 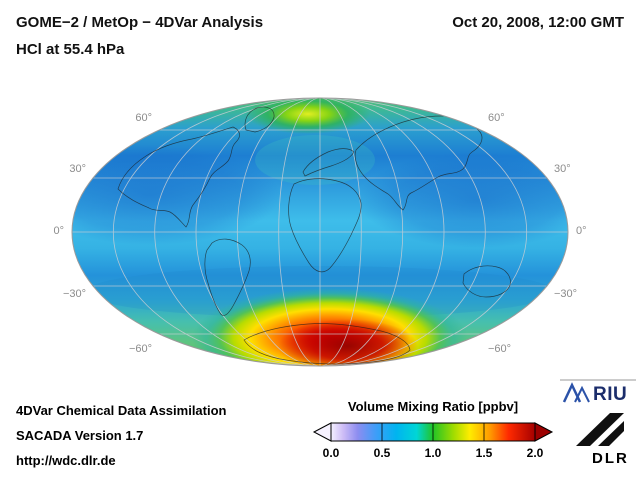 I want to click on dlr-logo-text: DLR, so click(x=610, y=458).